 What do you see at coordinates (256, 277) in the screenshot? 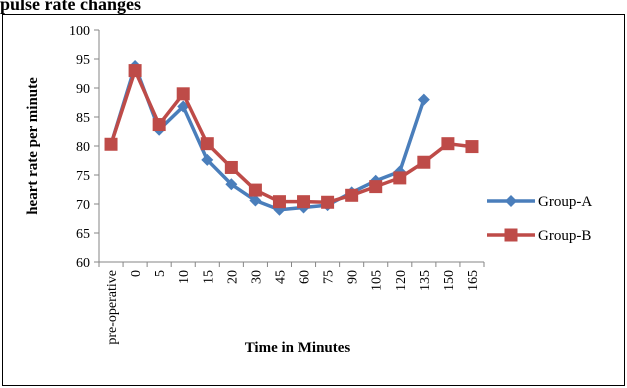
I see `x-tick-label: 30` at bounding box center [256, 277].